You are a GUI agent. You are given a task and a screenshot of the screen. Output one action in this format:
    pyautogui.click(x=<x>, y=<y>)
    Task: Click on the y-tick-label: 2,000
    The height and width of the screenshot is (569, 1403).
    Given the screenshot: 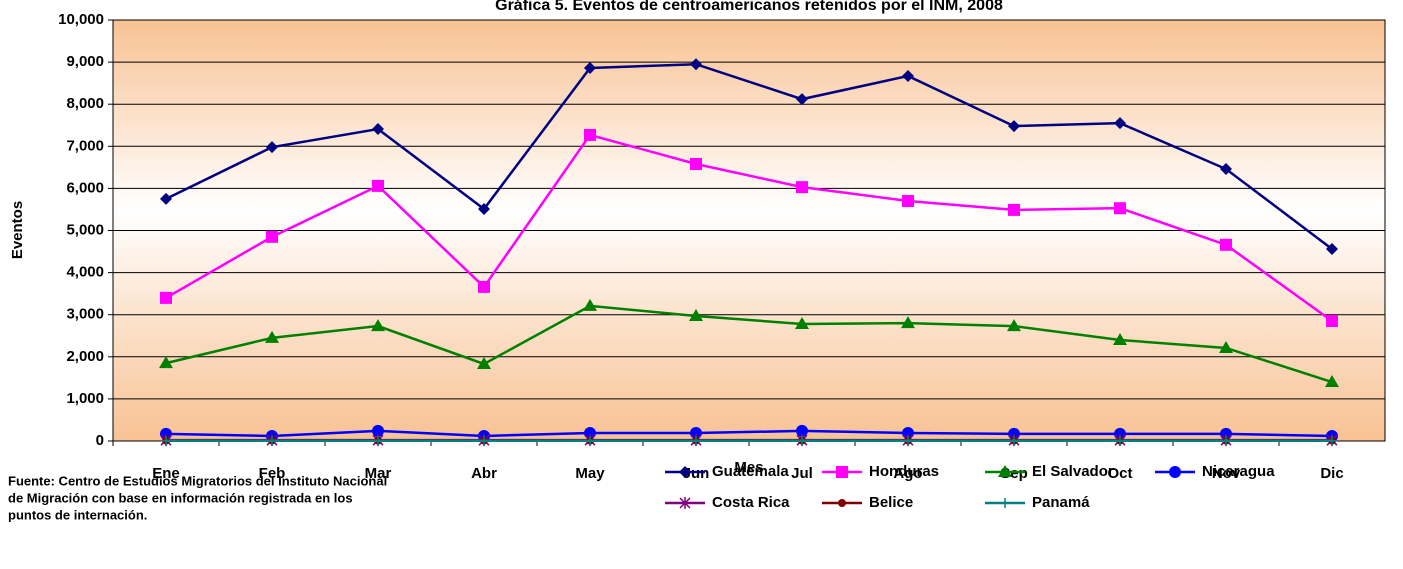 What is the action you would take?
    pyautogui.click(x=85, y=356)
    